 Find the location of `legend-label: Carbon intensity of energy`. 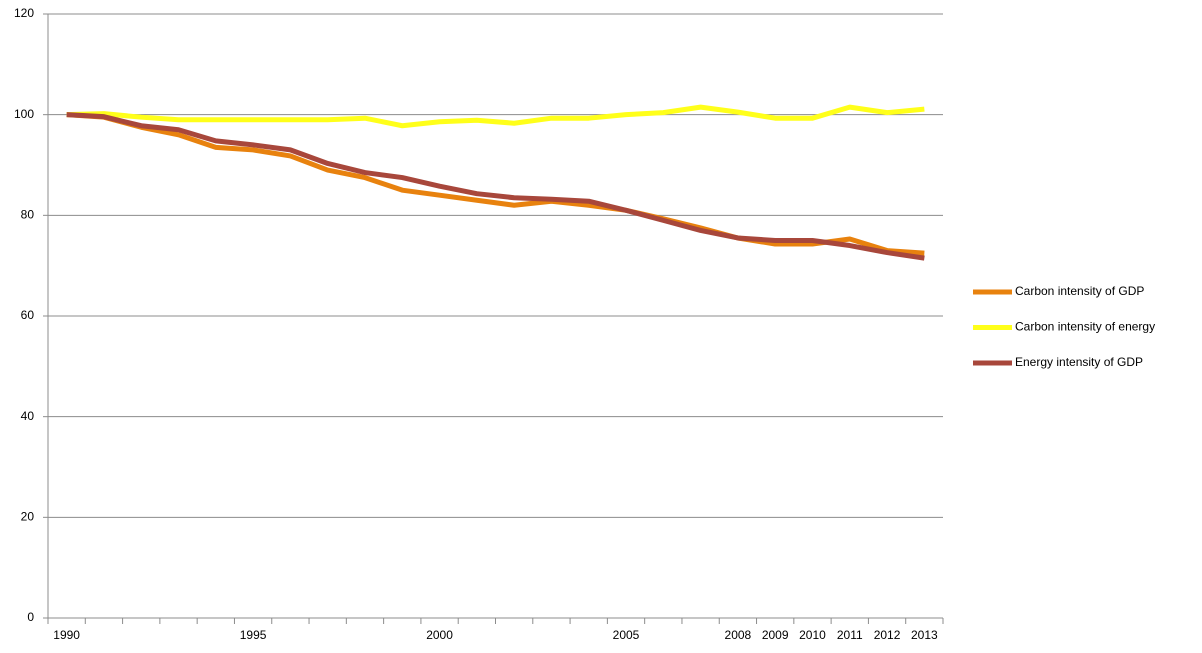

legend-label: Carbon intensity of energy is located at coordinates (1085, 327).